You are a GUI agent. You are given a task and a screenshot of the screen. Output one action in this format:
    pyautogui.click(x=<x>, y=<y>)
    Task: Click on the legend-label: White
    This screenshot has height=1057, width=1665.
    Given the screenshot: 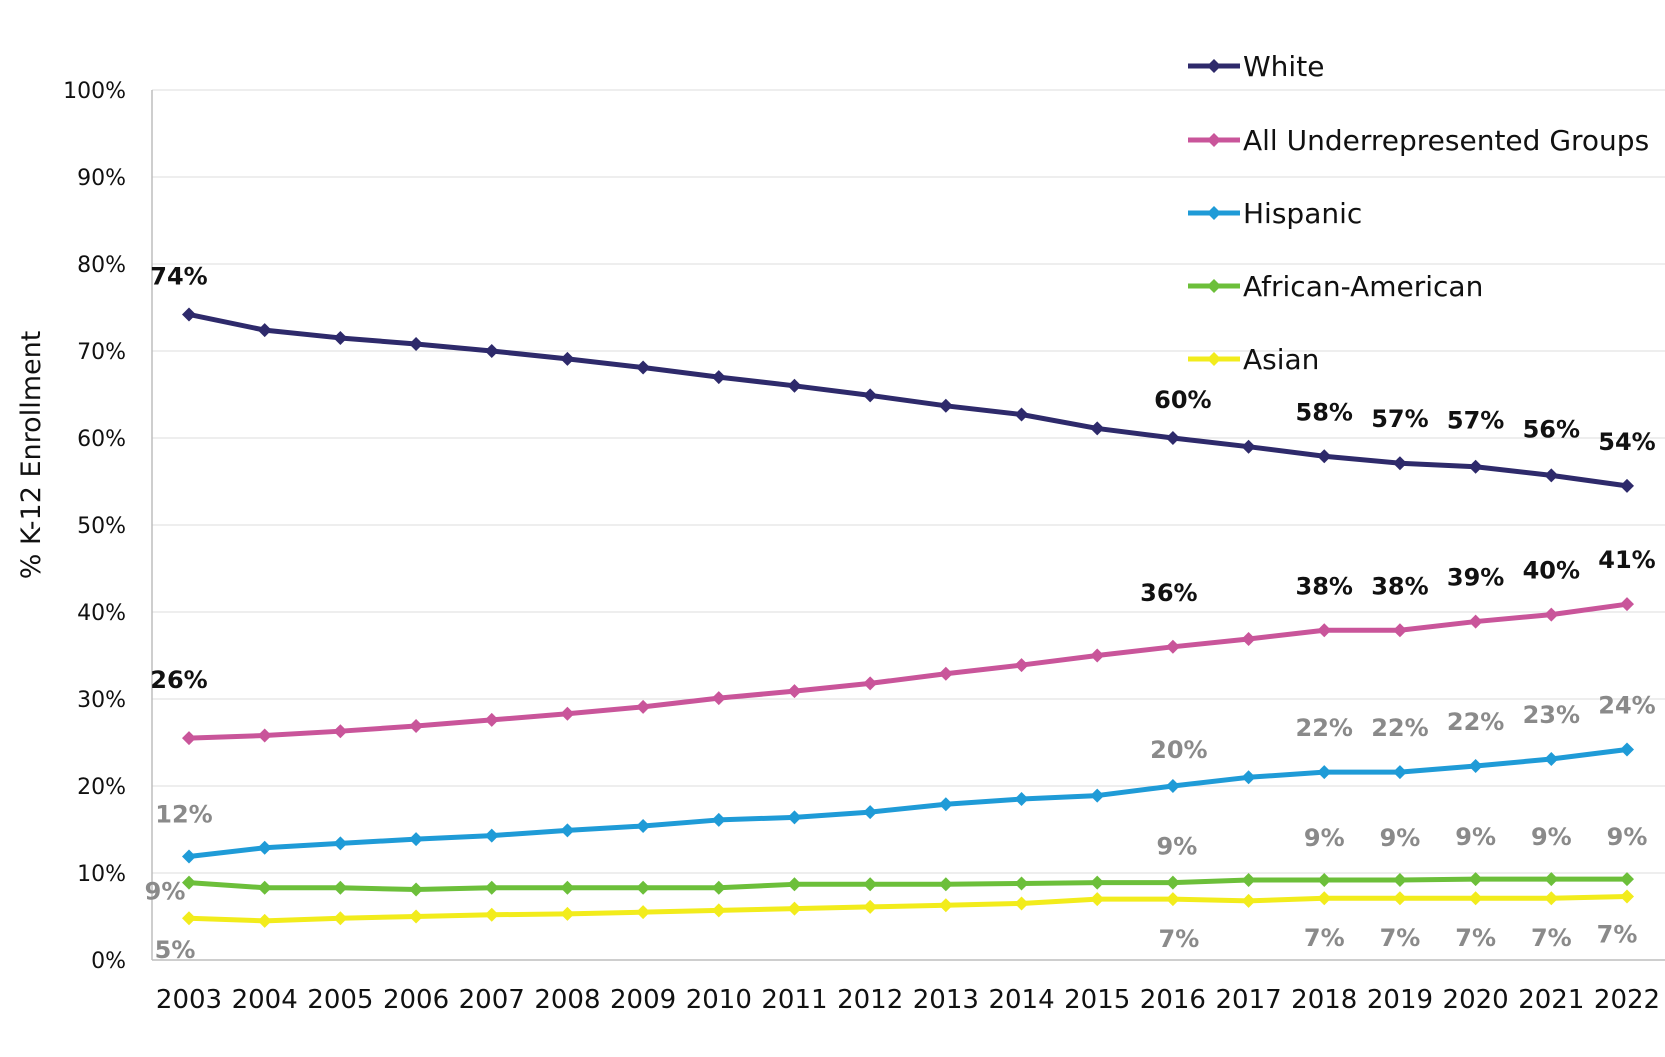 What is the action you would take?
    pyautogui.click(x=1283, y=66)
    